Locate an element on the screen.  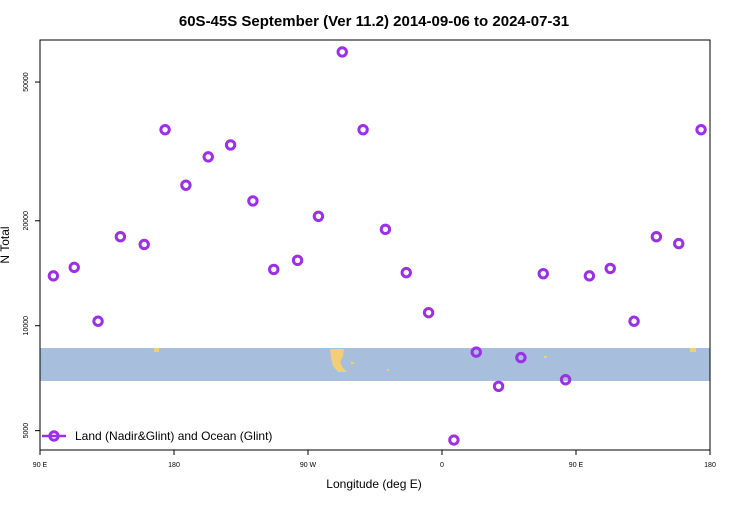
y-tick-label: 50000 is located at coordinates (26, 82).